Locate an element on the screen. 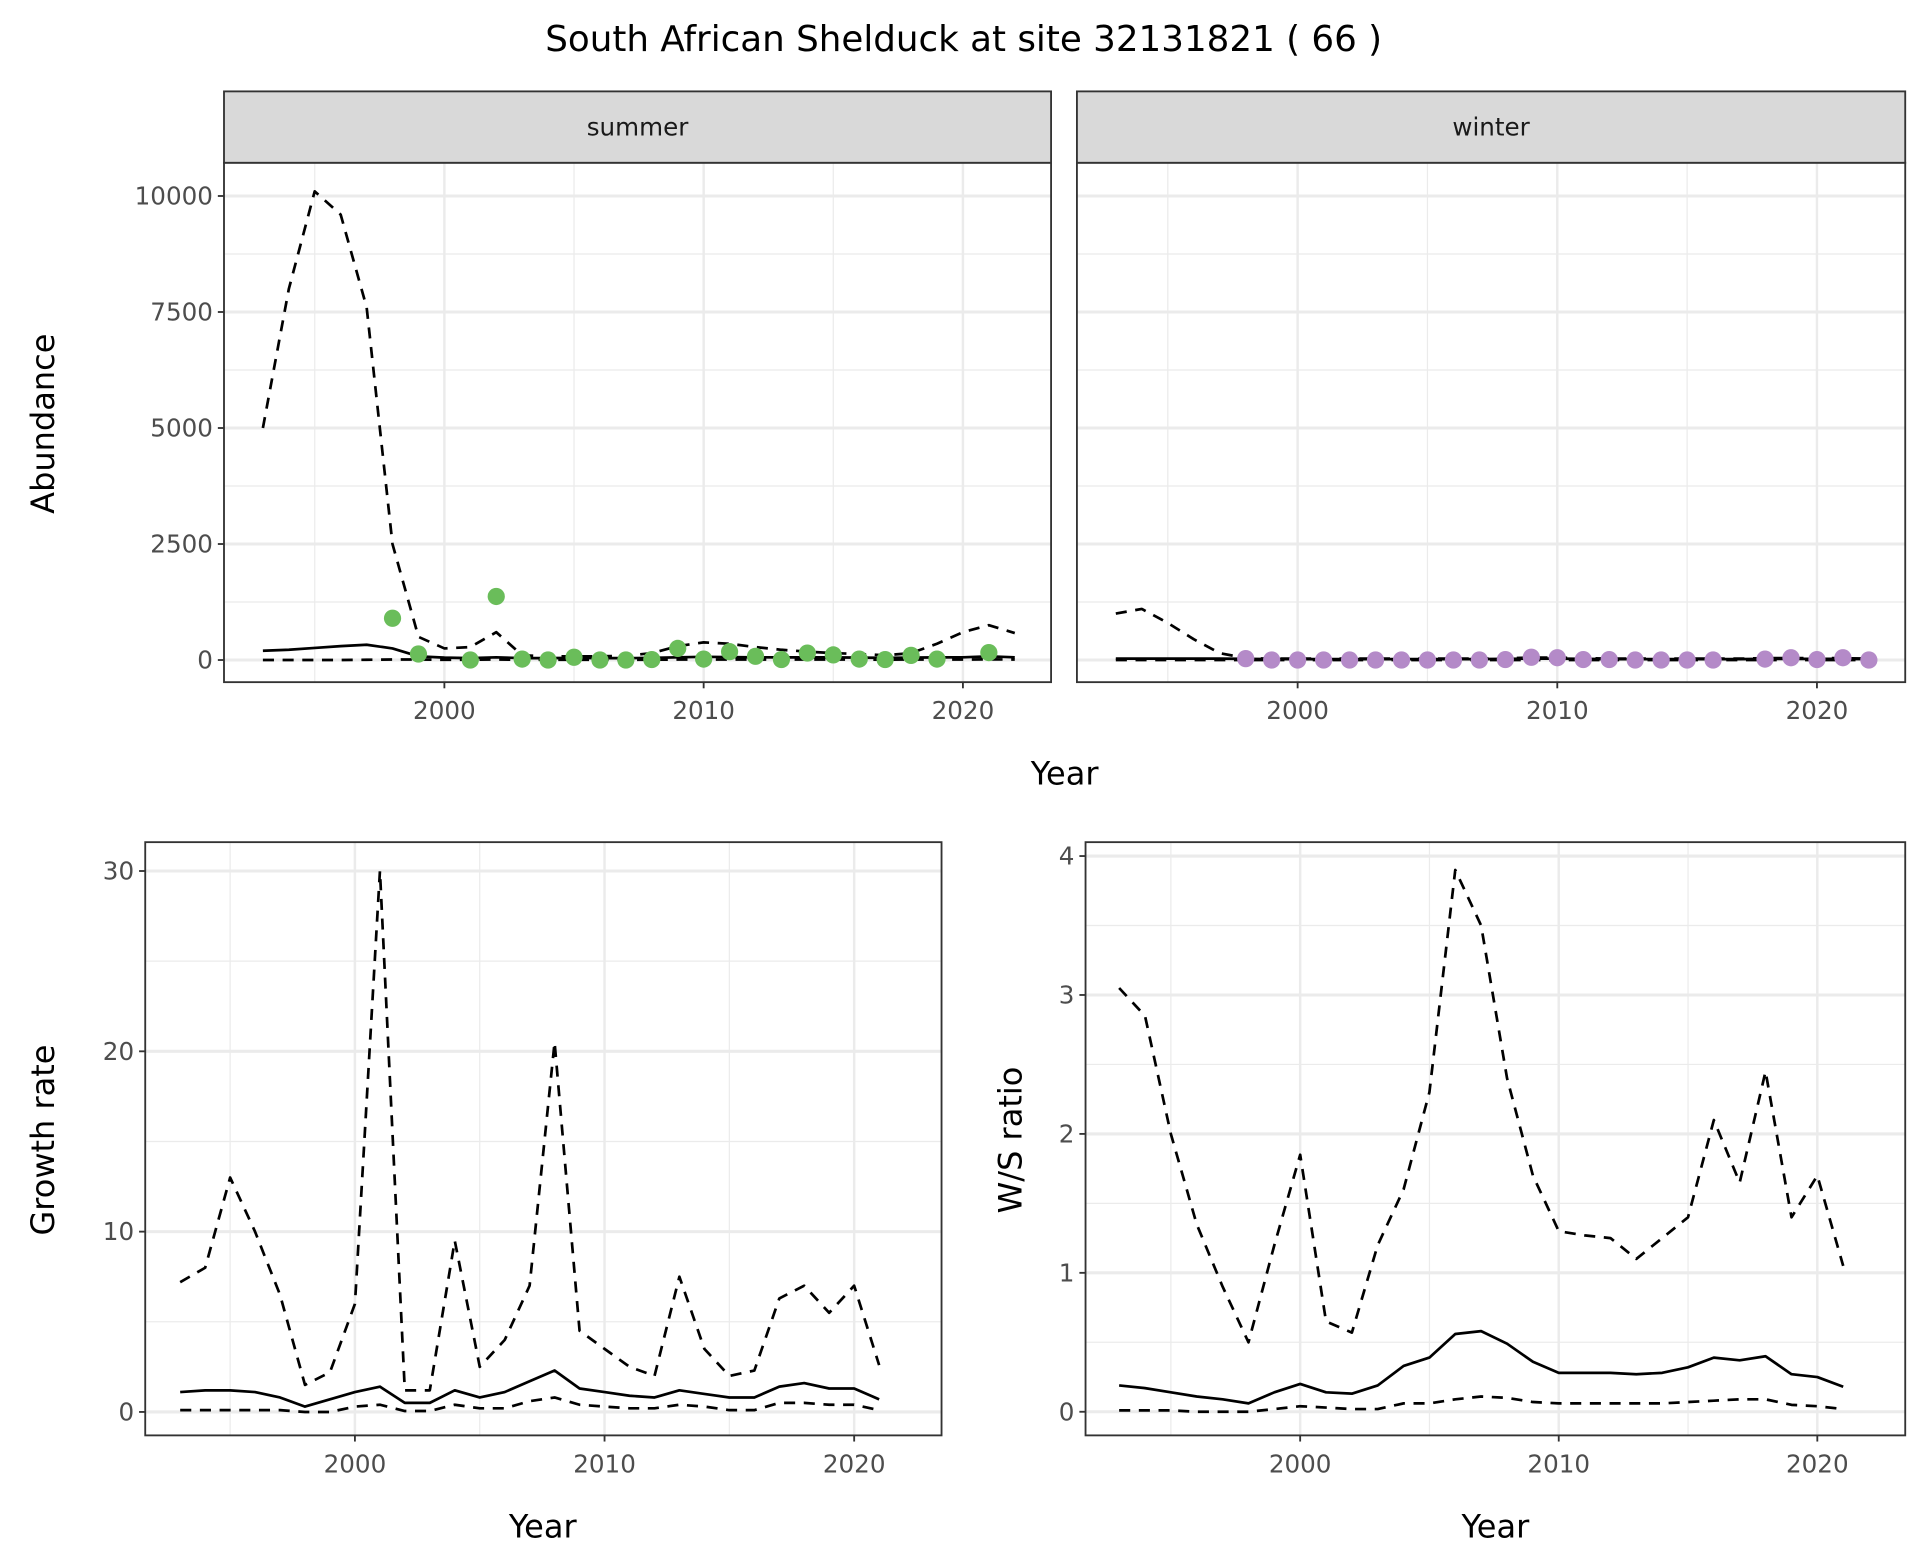 This screenshot has height=1560, width=1920. y-tick-label: 5000 is located at coordinates (181, 428).